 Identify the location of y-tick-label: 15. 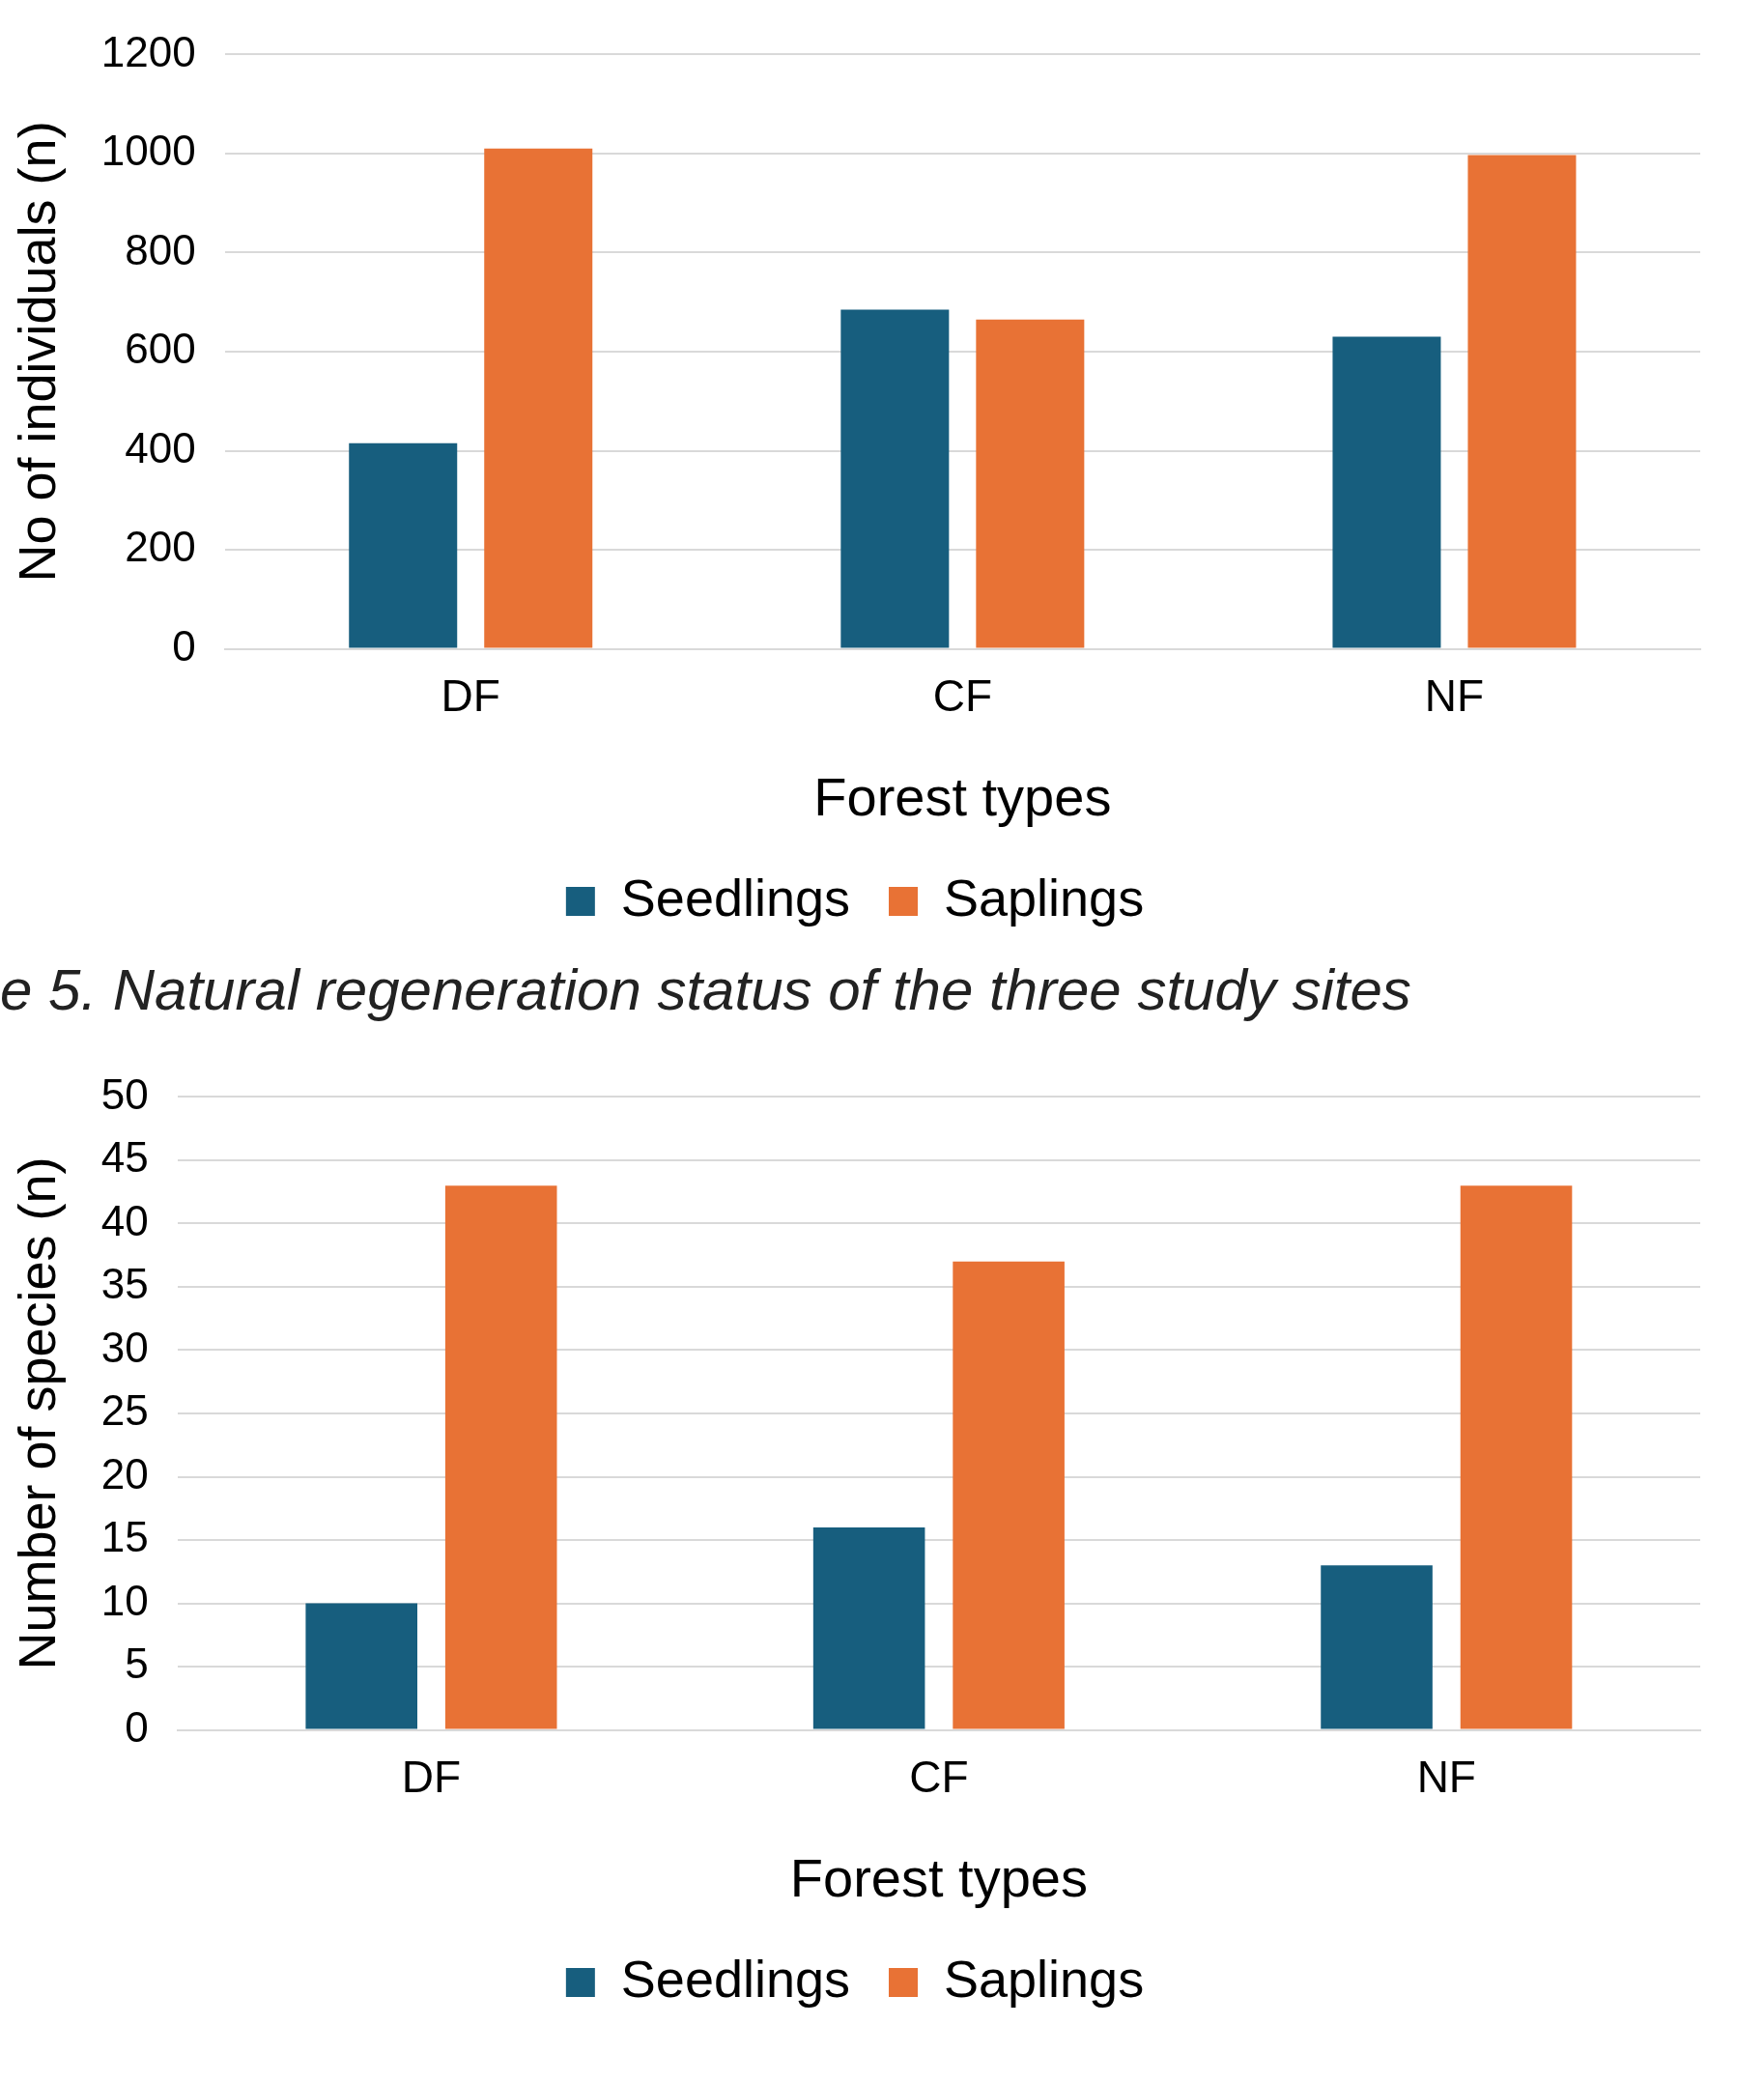
(124, 1537).